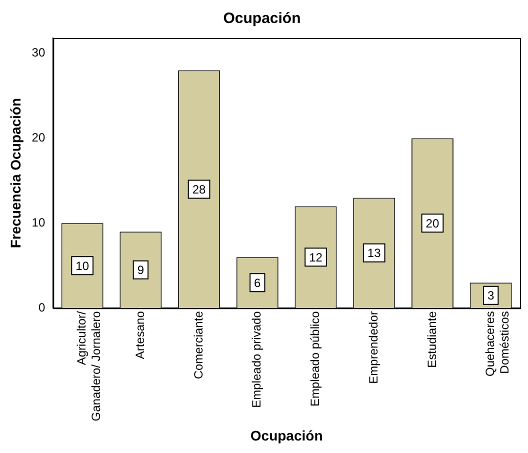  What do you see at coordinates (39, 137) in the screenshot?
I see `y-tick-label: 20` at bounding box center [39, 137].